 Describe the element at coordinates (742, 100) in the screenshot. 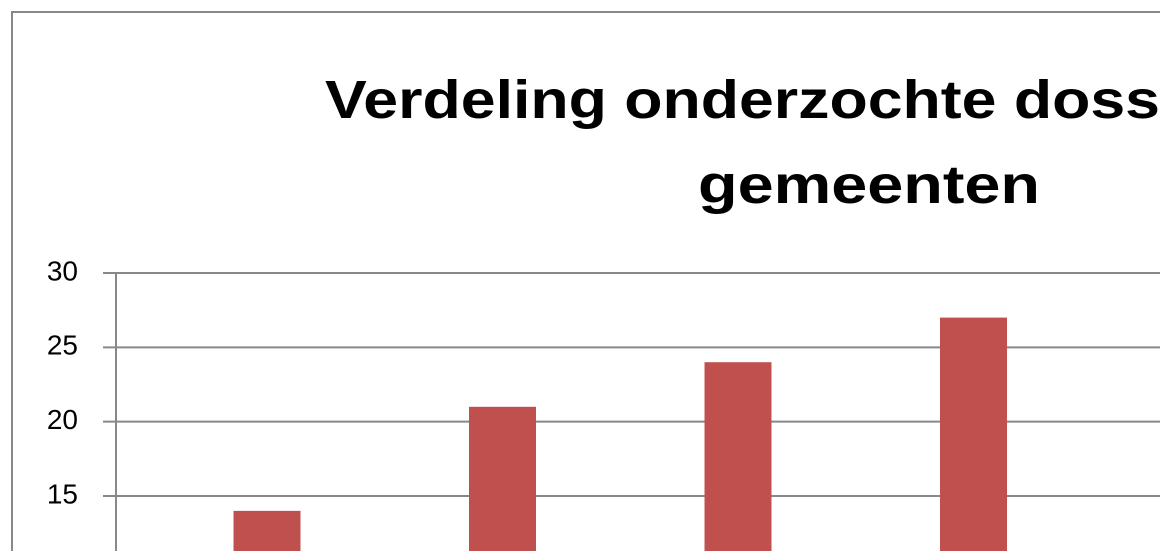

I see `chart-title: Verdeling onderzochte doss` at that location.